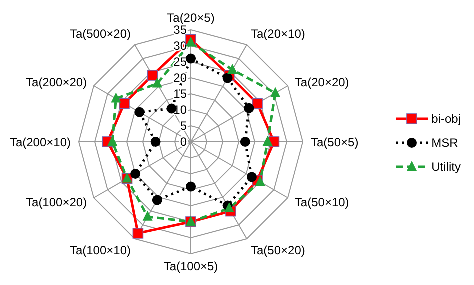 The height and width of the screenshot is (285, 474). I want to click on legend-label: bi-obj, so click(446, 119).